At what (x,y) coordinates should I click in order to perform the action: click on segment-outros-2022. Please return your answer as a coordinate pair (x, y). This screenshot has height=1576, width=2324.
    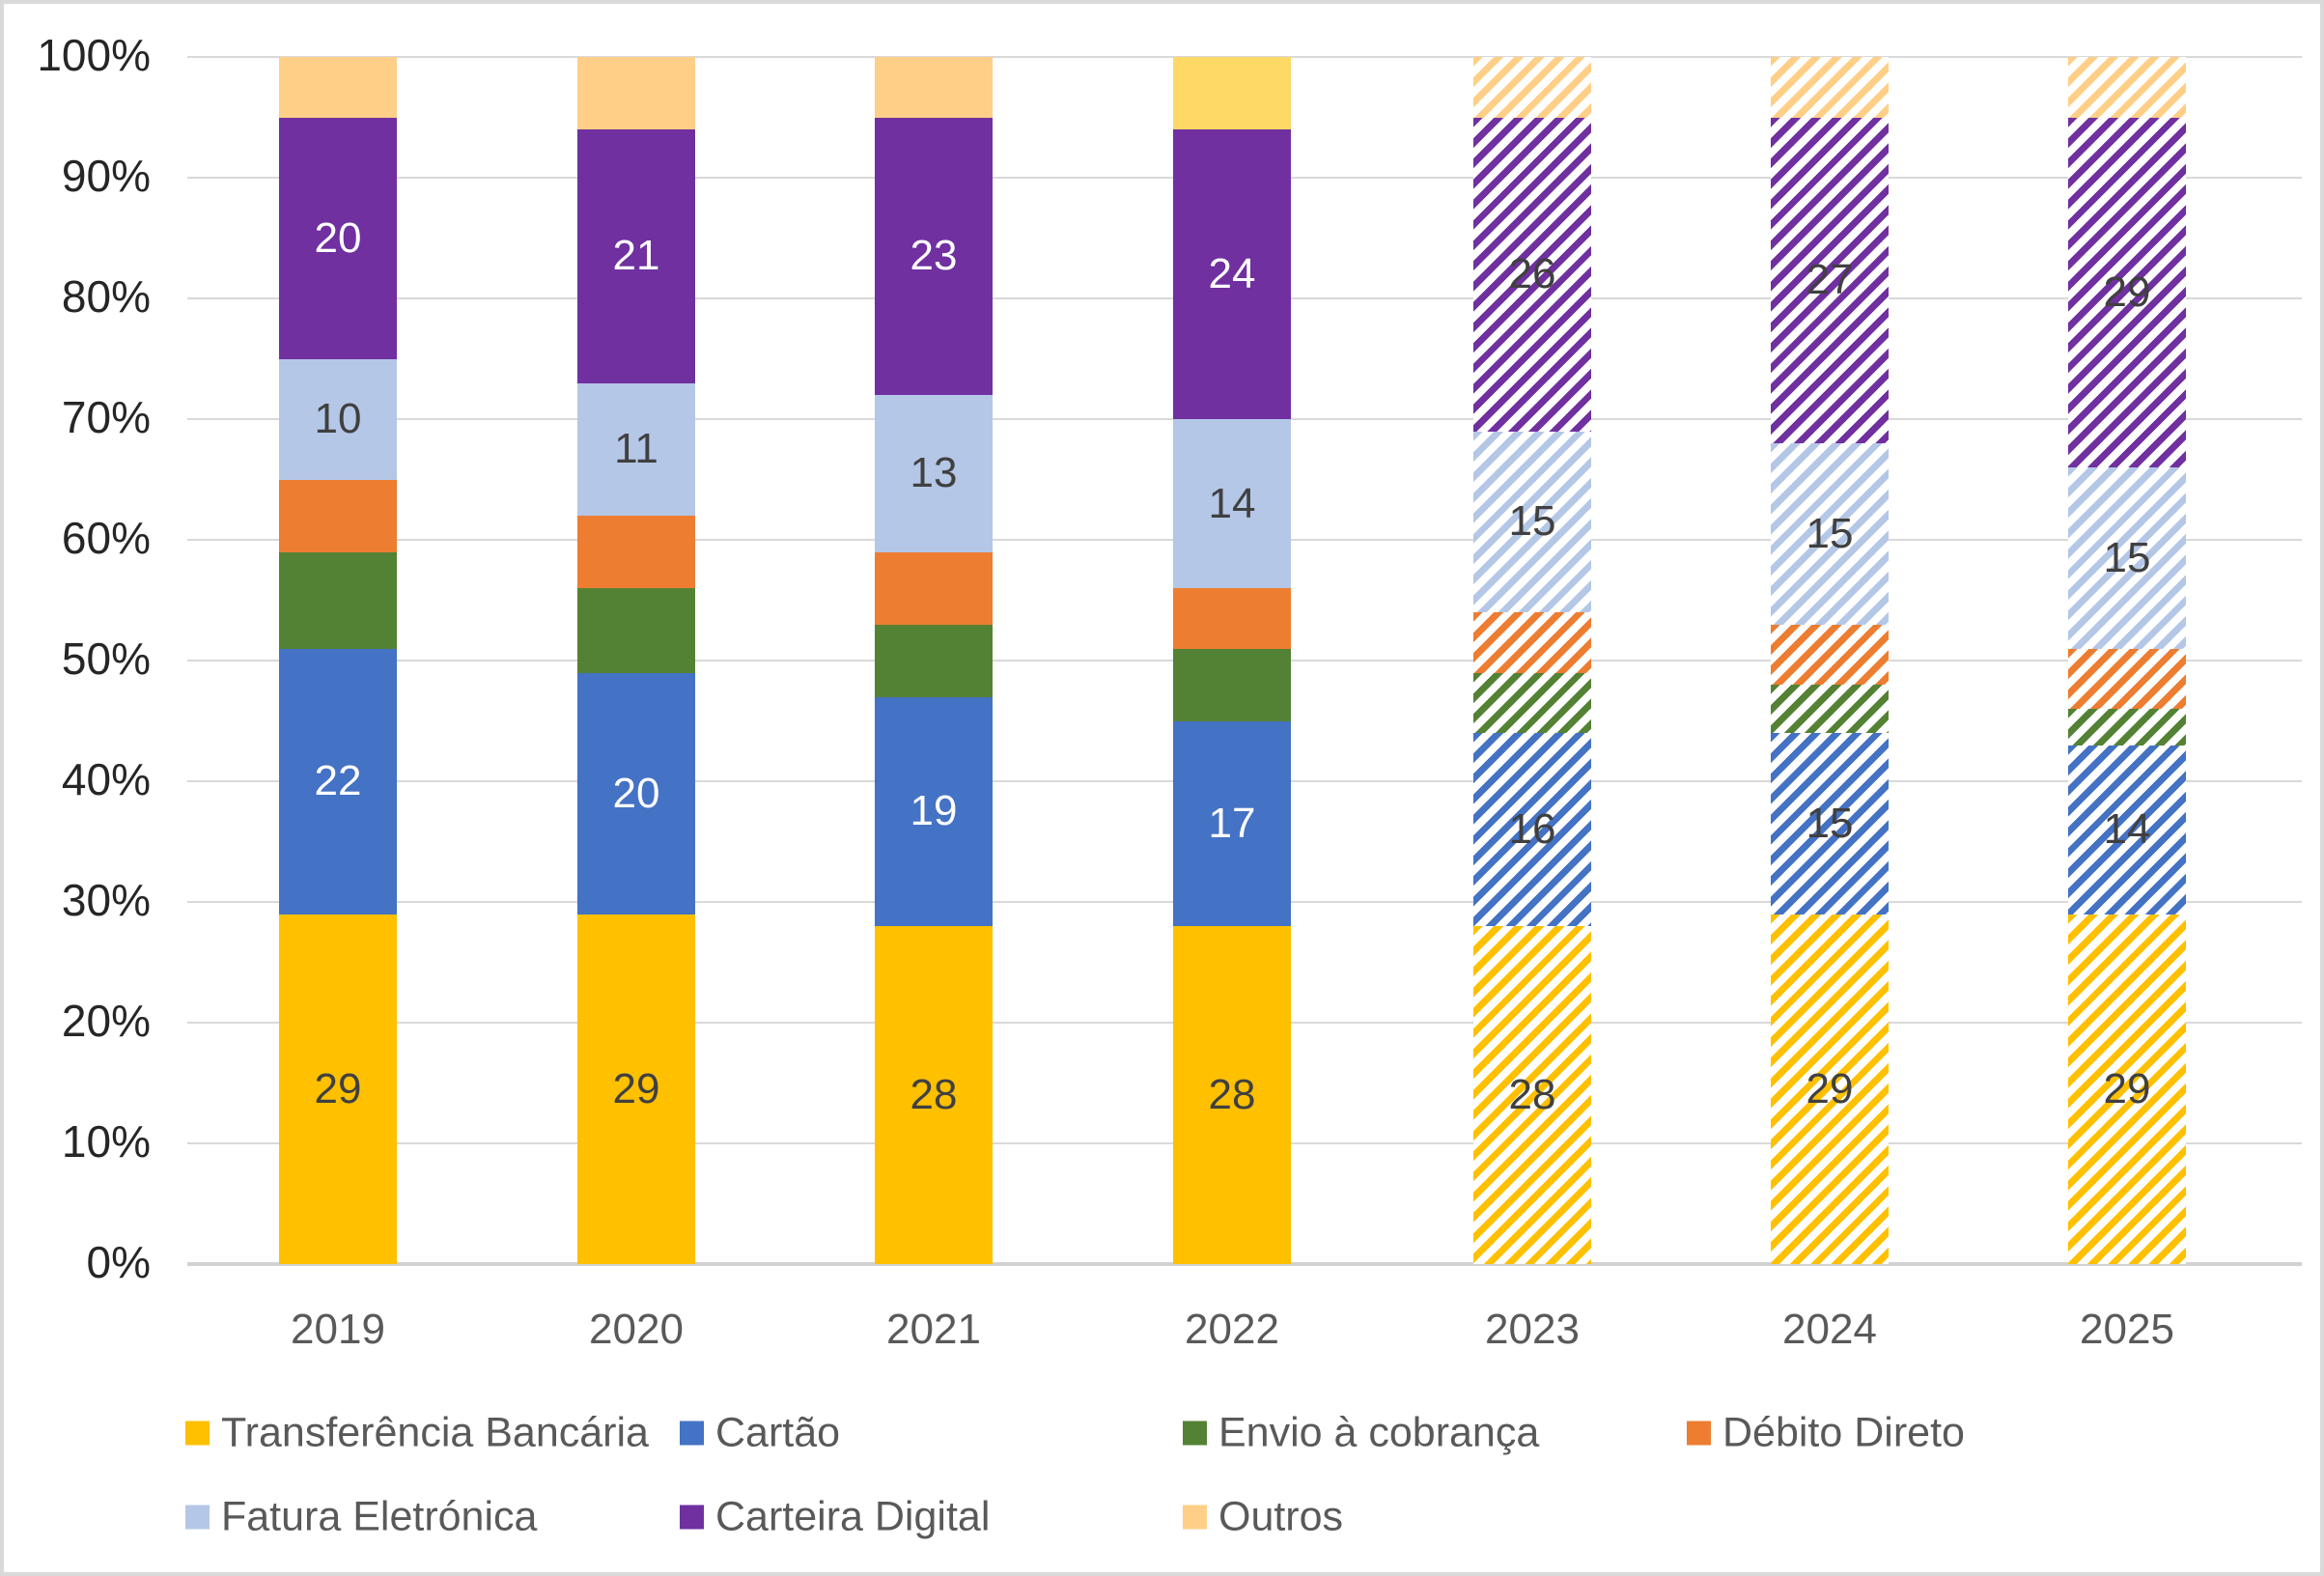
    Looking at the image, I should click on (1232, 93).